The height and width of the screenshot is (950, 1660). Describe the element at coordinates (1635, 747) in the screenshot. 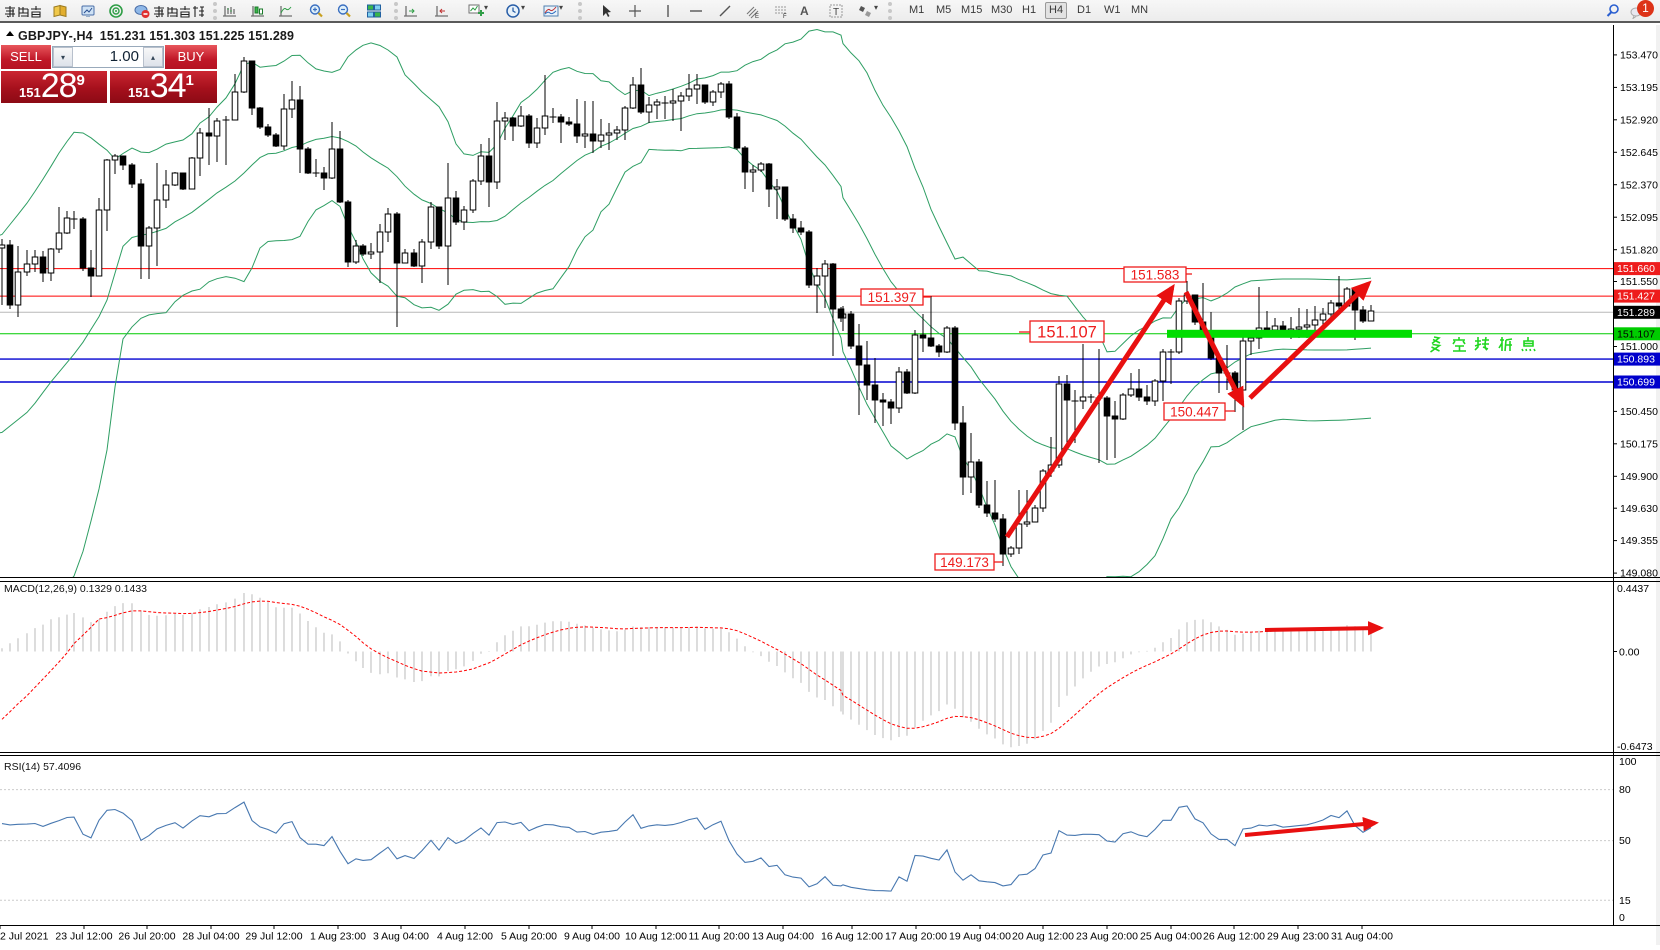

I see `svg-text: -0.6473` at that location.